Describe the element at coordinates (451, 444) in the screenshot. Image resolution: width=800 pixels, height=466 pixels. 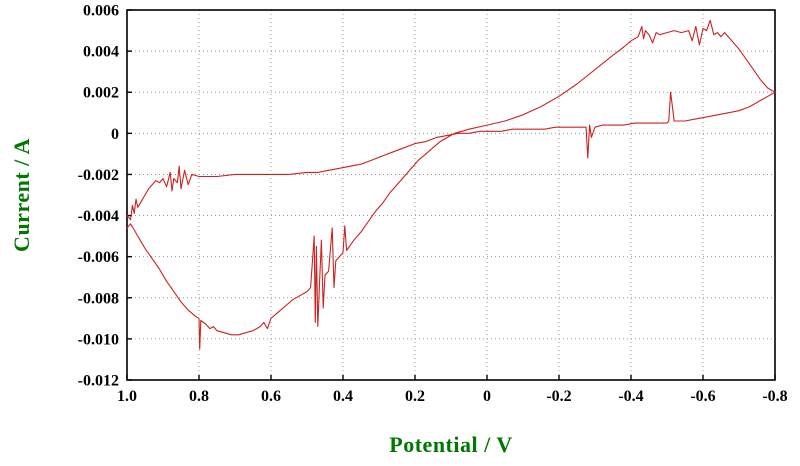
I see `x-axis-title: Potential / V` at that location.